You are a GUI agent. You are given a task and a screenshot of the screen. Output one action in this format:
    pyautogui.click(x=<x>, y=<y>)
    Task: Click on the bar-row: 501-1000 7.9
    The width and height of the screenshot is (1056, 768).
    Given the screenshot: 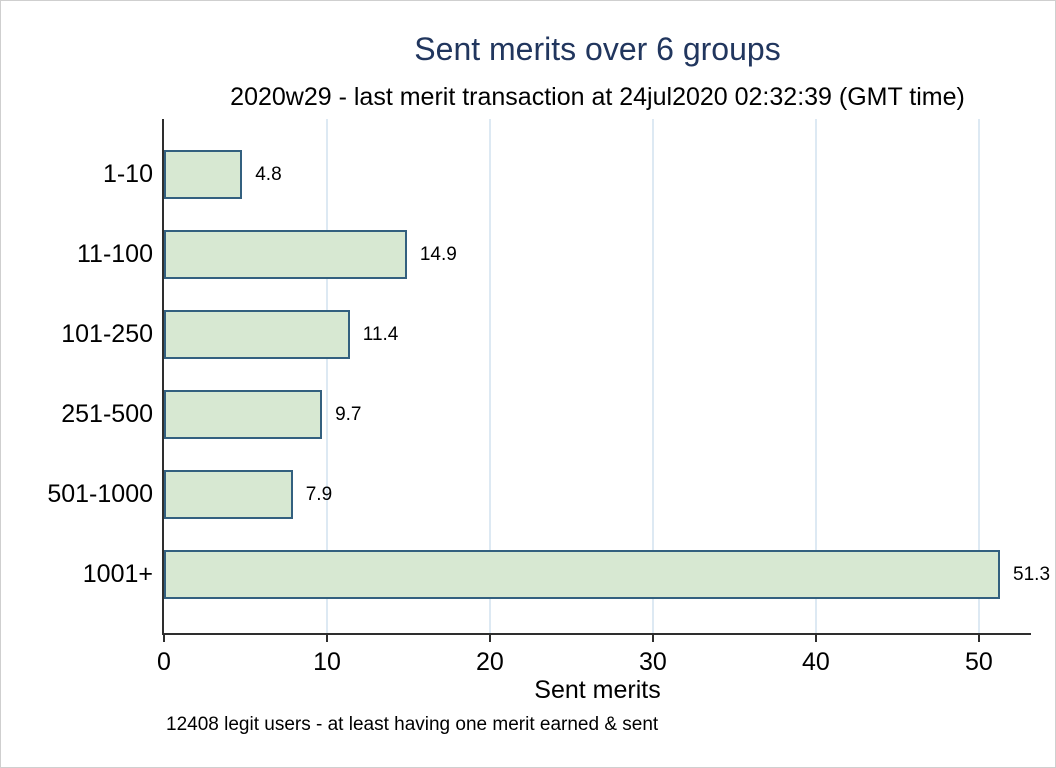 What is the action you would take?
    pyautogui.click(x=539, y=494)
    